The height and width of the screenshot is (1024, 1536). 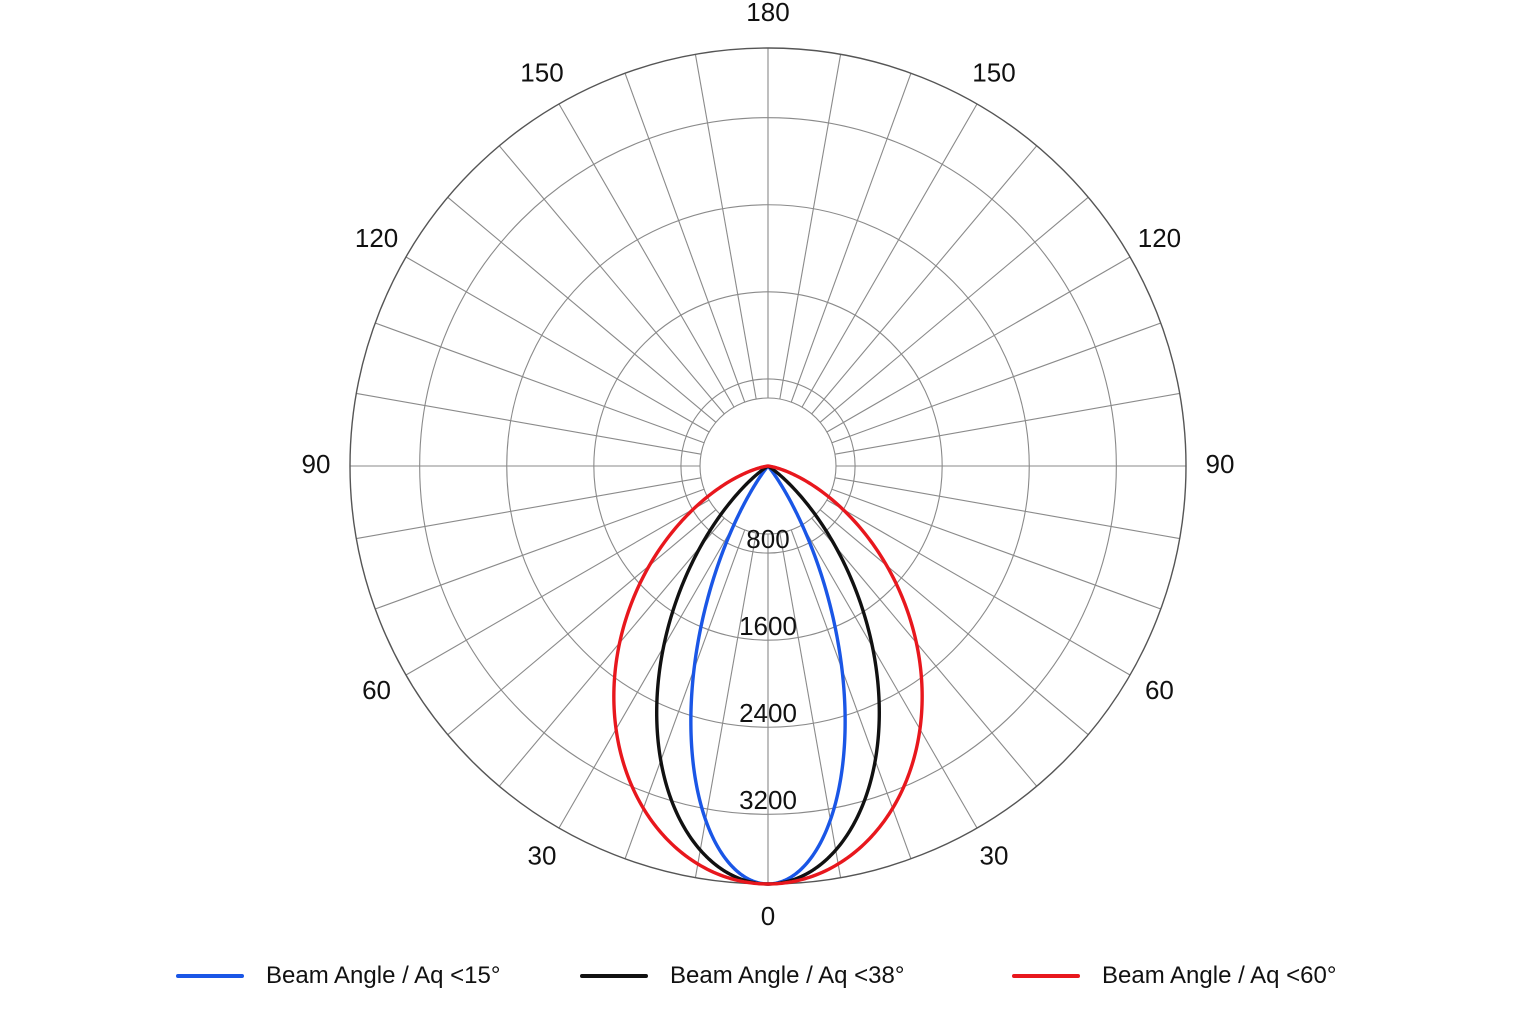 I want to click on legend-item-38: Beam Angle / Aq <38°, so click(x=742, y=976).